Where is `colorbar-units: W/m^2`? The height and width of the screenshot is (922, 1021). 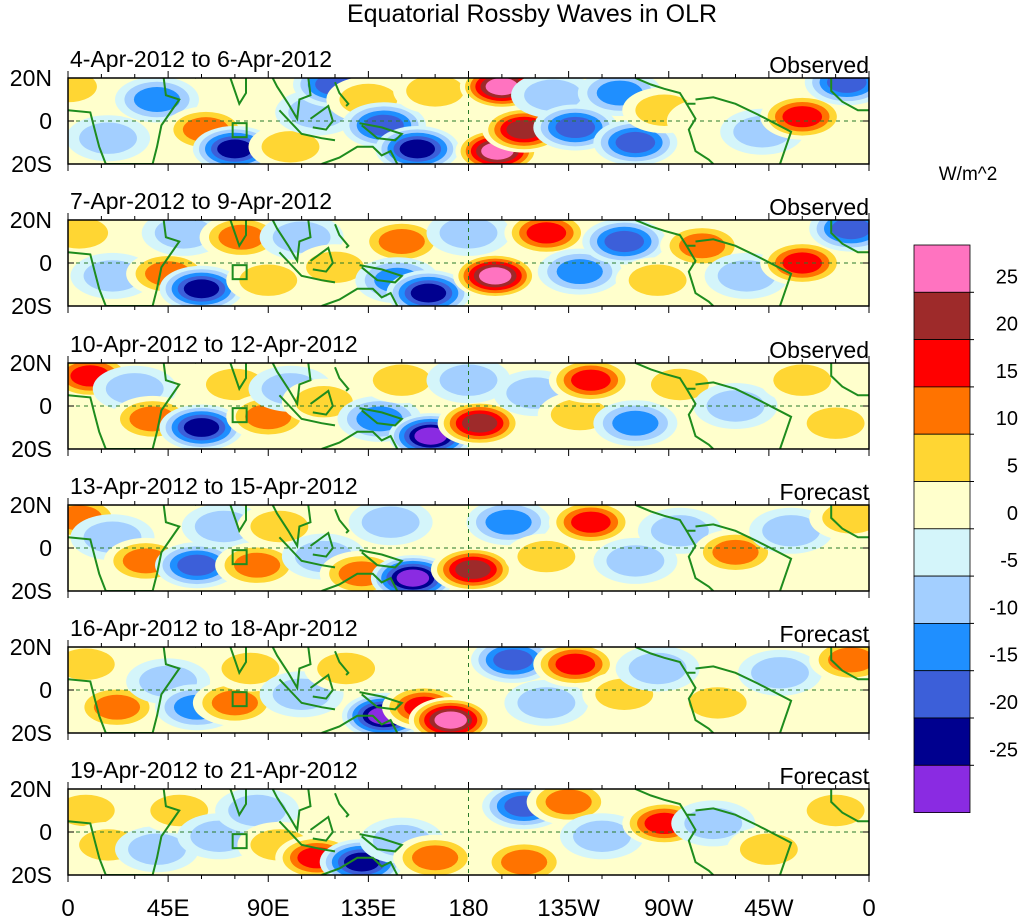
colorbar-units: W/m^2 is located at coordinates (968, 174).